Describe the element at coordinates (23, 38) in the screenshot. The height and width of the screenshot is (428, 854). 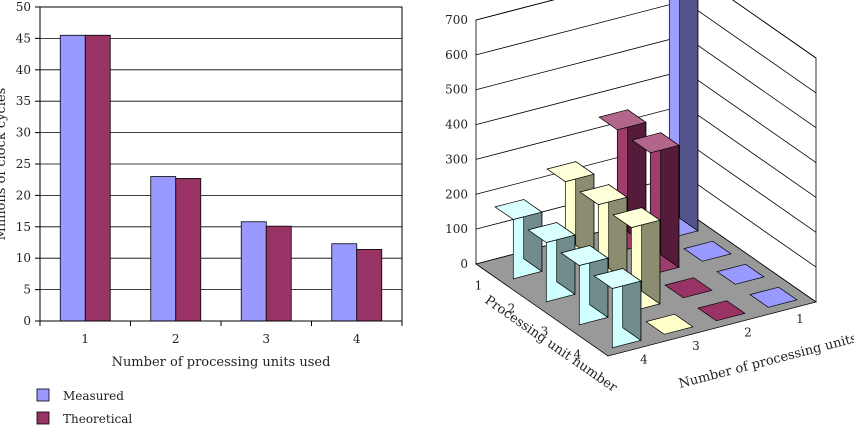
I see `left-y-tick-label: 45` at that location.